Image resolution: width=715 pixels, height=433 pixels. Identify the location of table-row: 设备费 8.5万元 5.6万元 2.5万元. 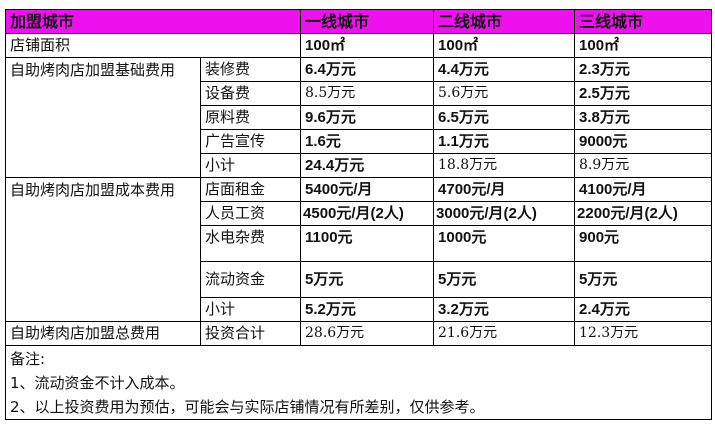
(359, 93).